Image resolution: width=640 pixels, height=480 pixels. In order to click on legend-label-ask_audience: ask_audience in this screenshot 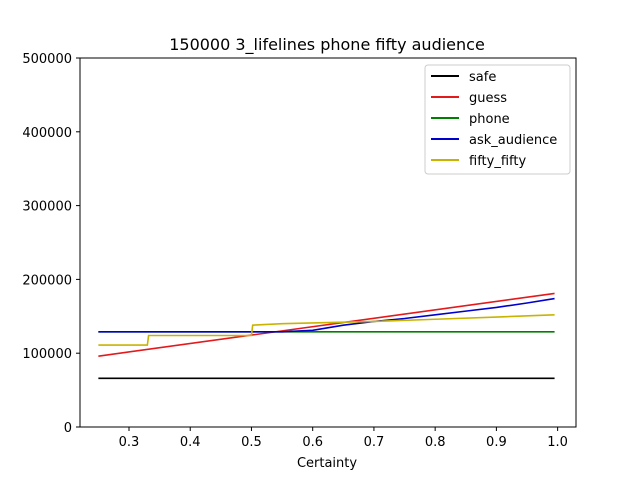, I will do `click(513, 140)`.